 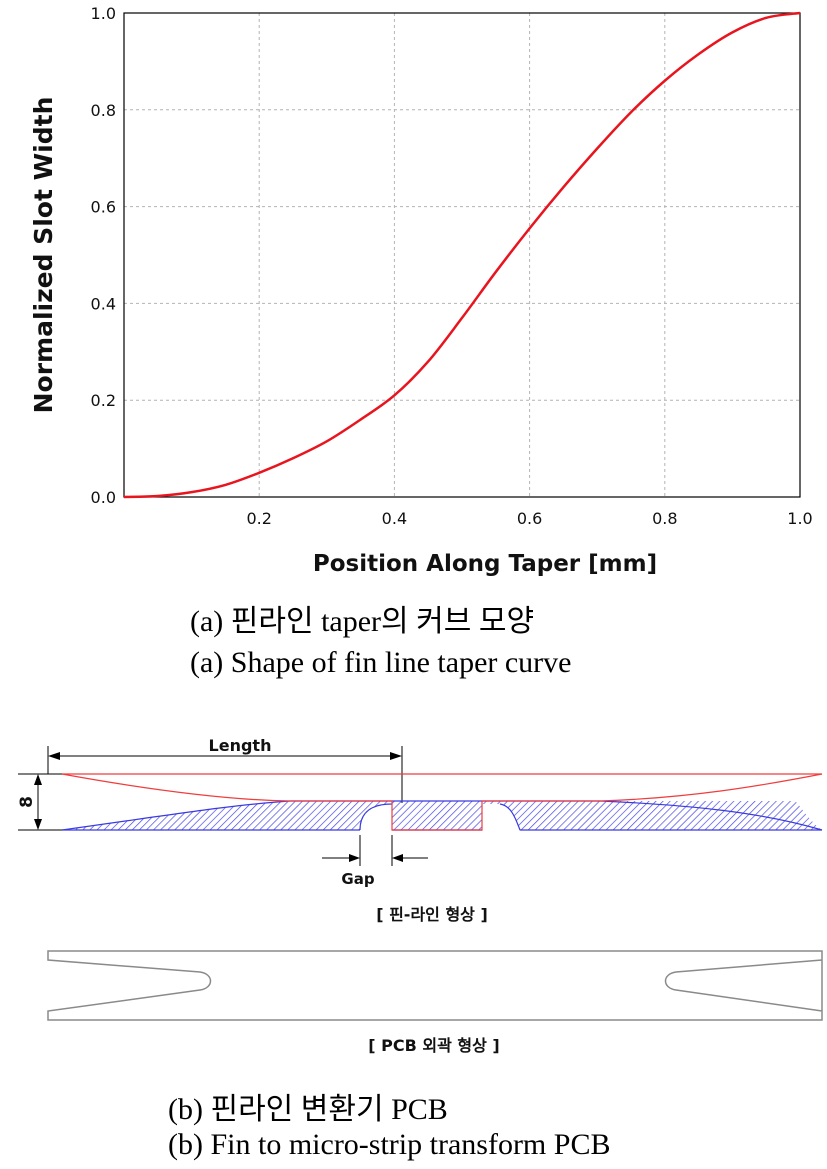 I want to click on gap-arc-left, so click(x=376, y=817).